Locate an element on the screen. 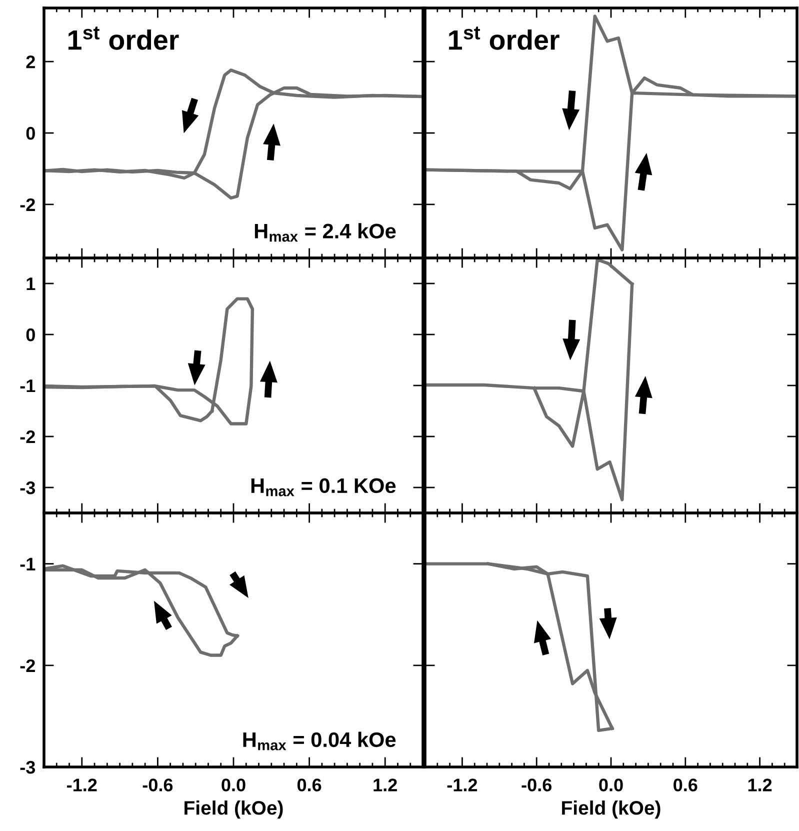  annotation: H$_{max}$ = 2.4 kOe is located at coordinates (325, 232).